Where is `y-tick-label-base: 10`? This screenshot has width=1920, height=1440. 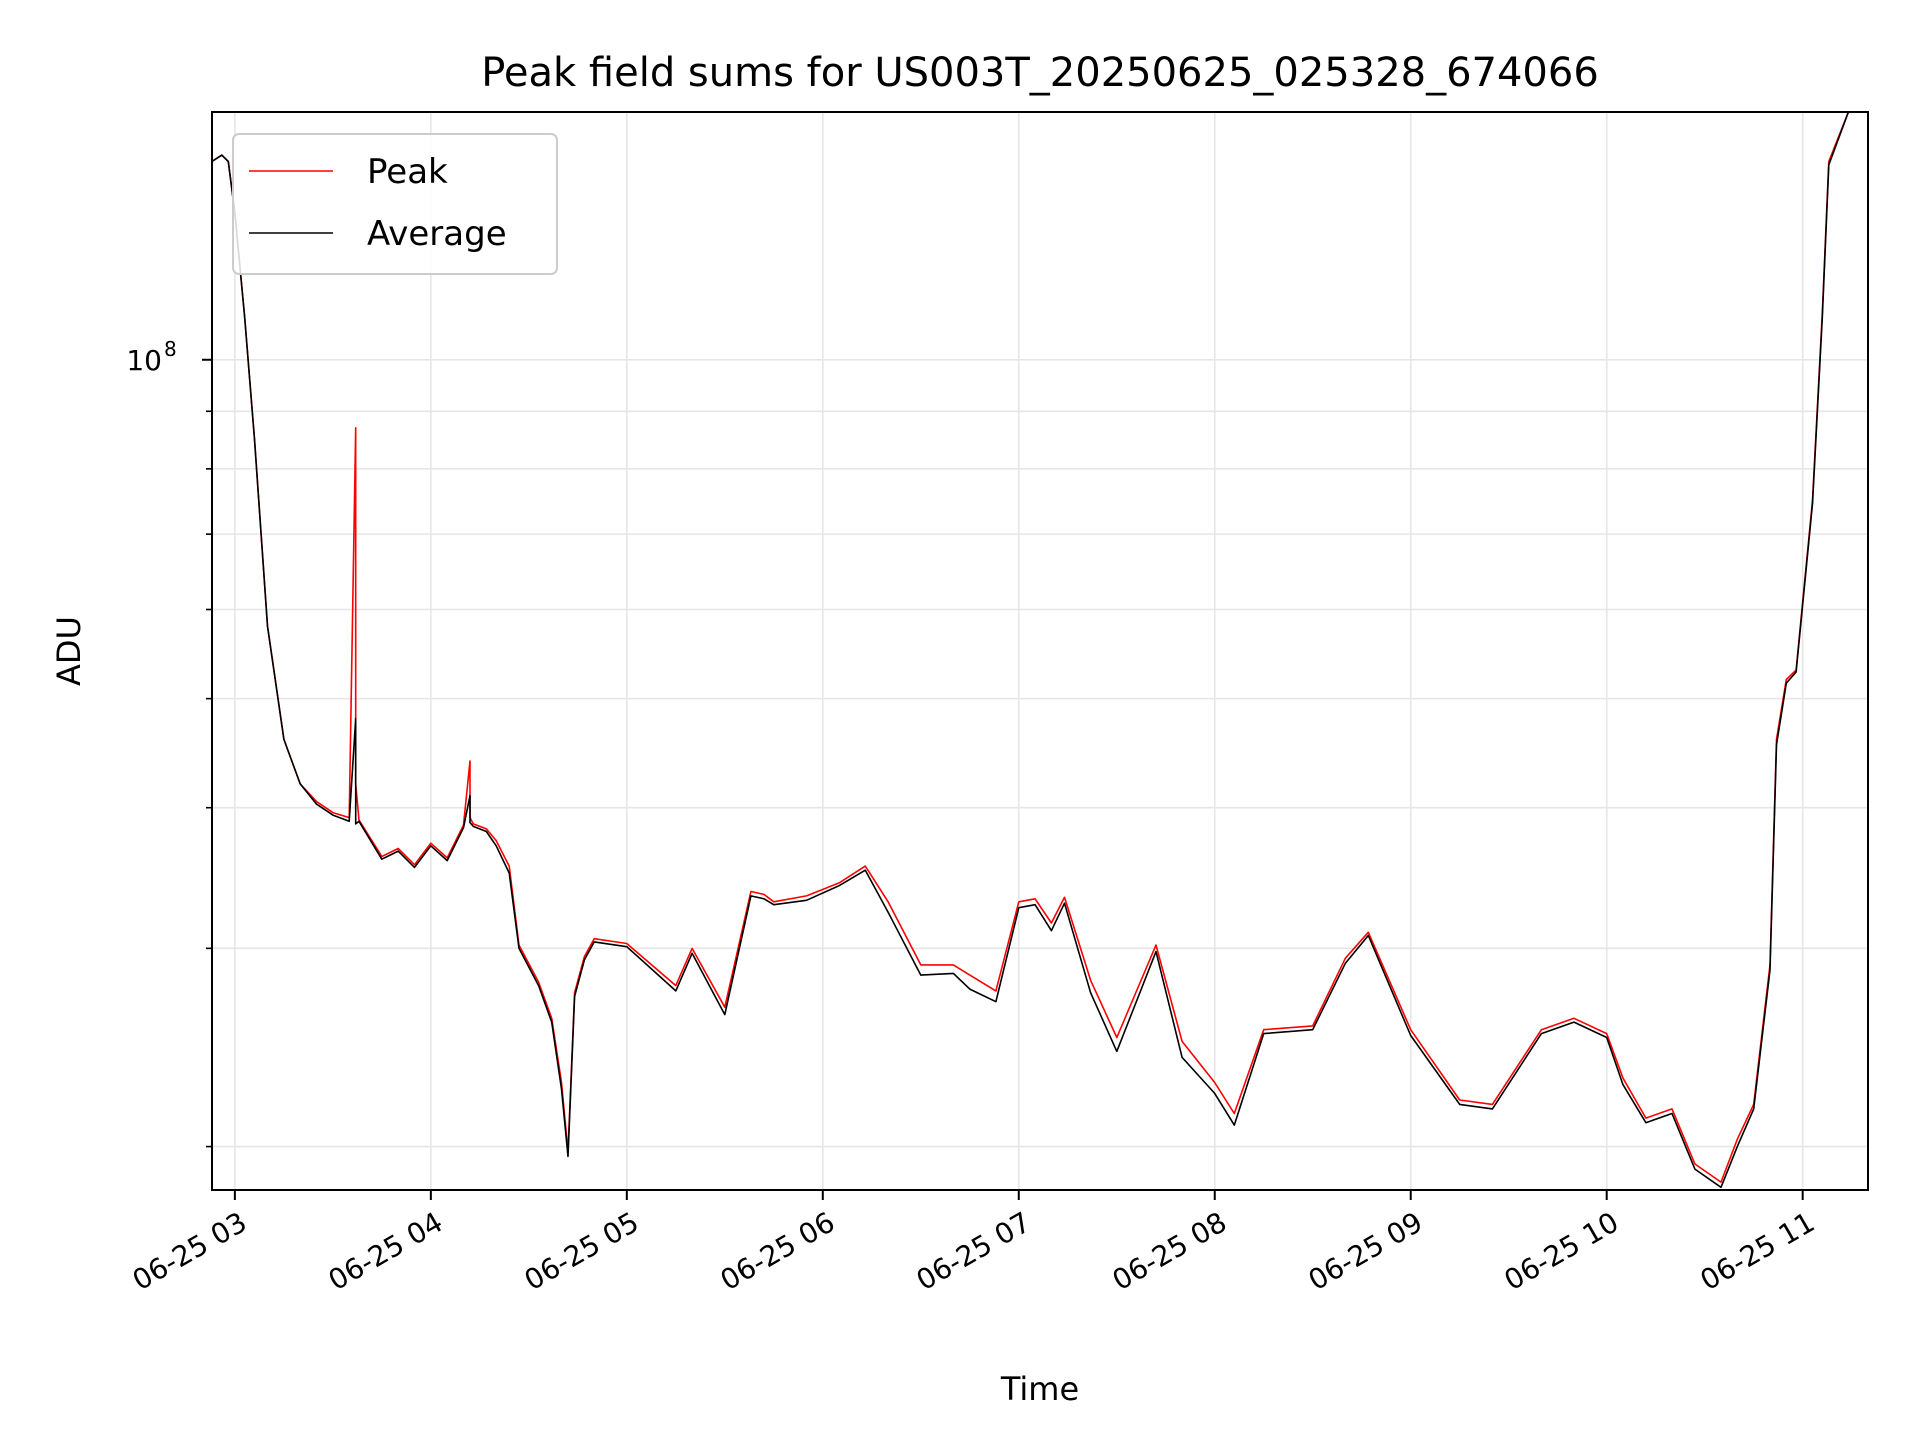
y-tick-label-base: 10 is located at coordinates (144, 360).